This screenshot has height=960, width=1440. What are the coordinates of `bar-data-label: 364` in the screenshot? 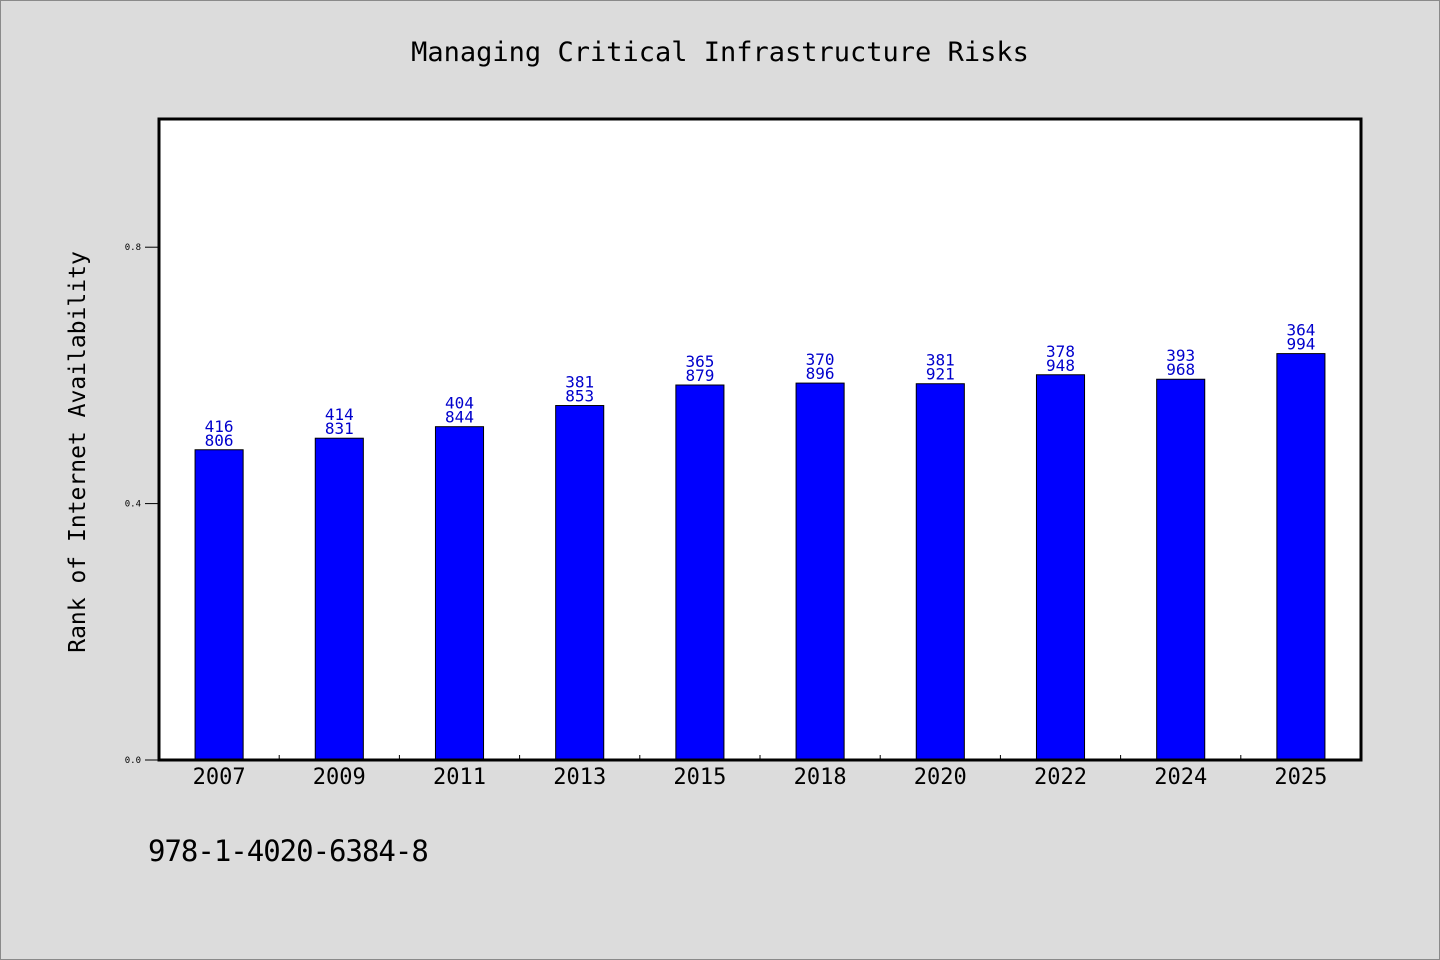 It's located at (1300, 330).